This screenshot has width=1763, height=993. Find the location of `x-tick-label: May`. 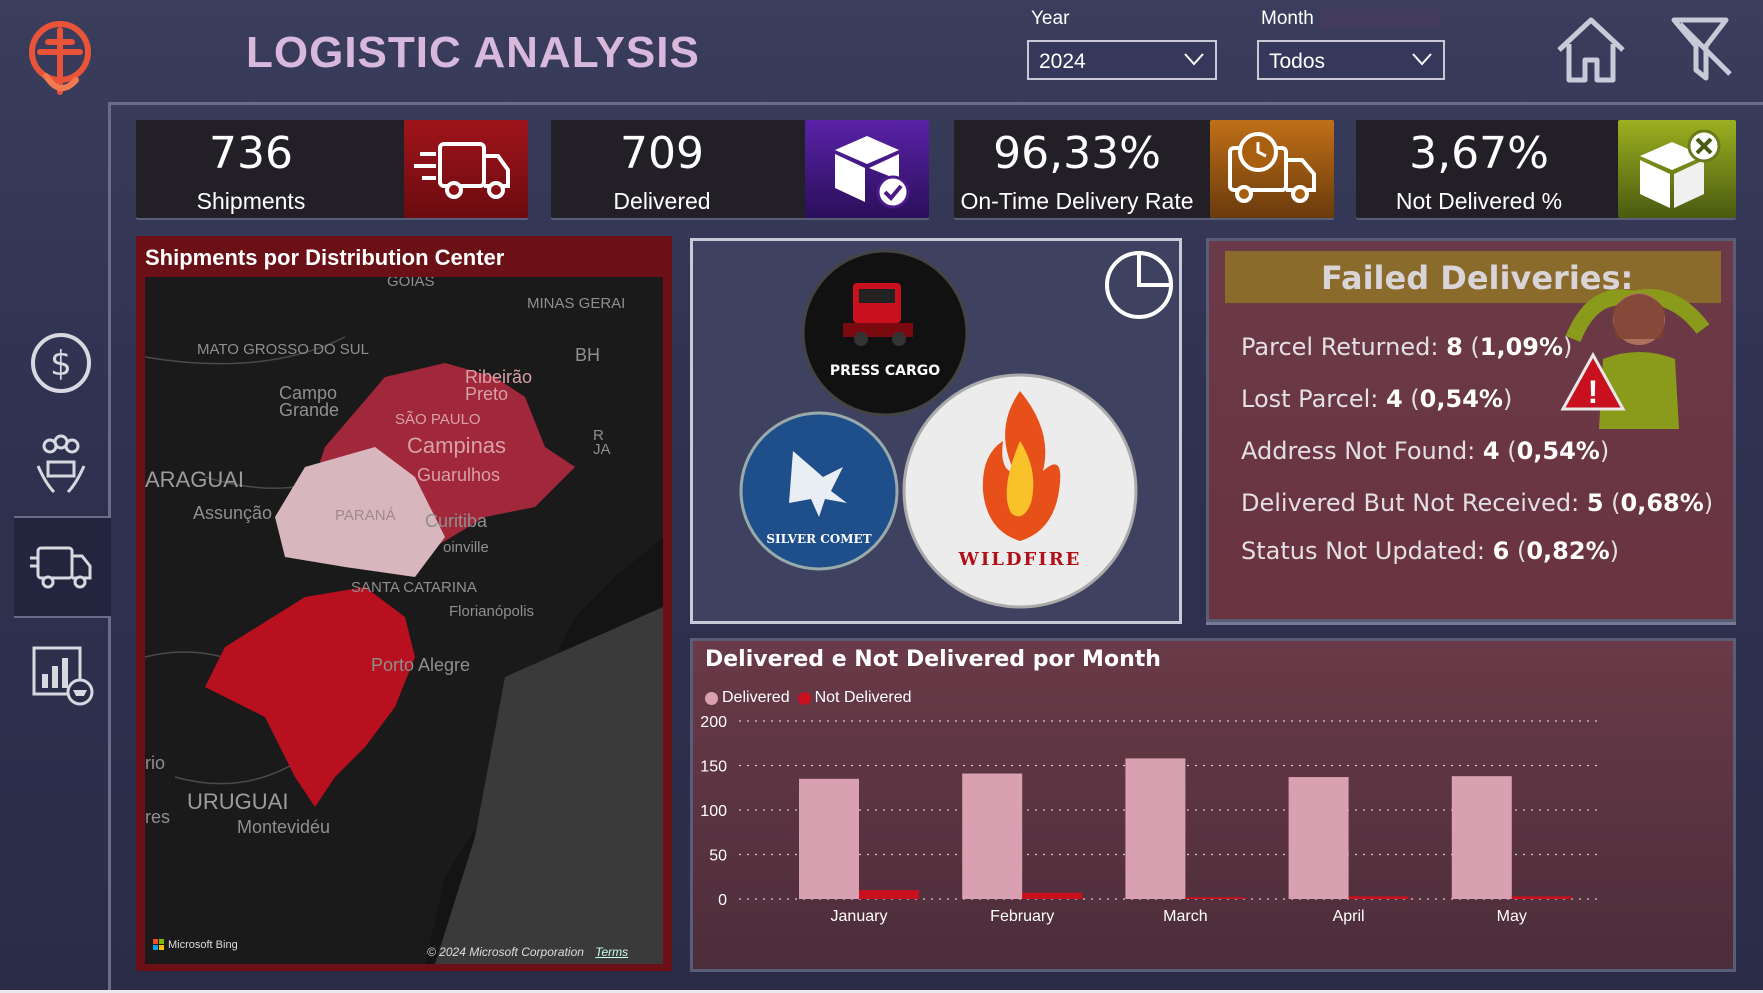

x-tick-label: May is located at coordinates (1512, 916).